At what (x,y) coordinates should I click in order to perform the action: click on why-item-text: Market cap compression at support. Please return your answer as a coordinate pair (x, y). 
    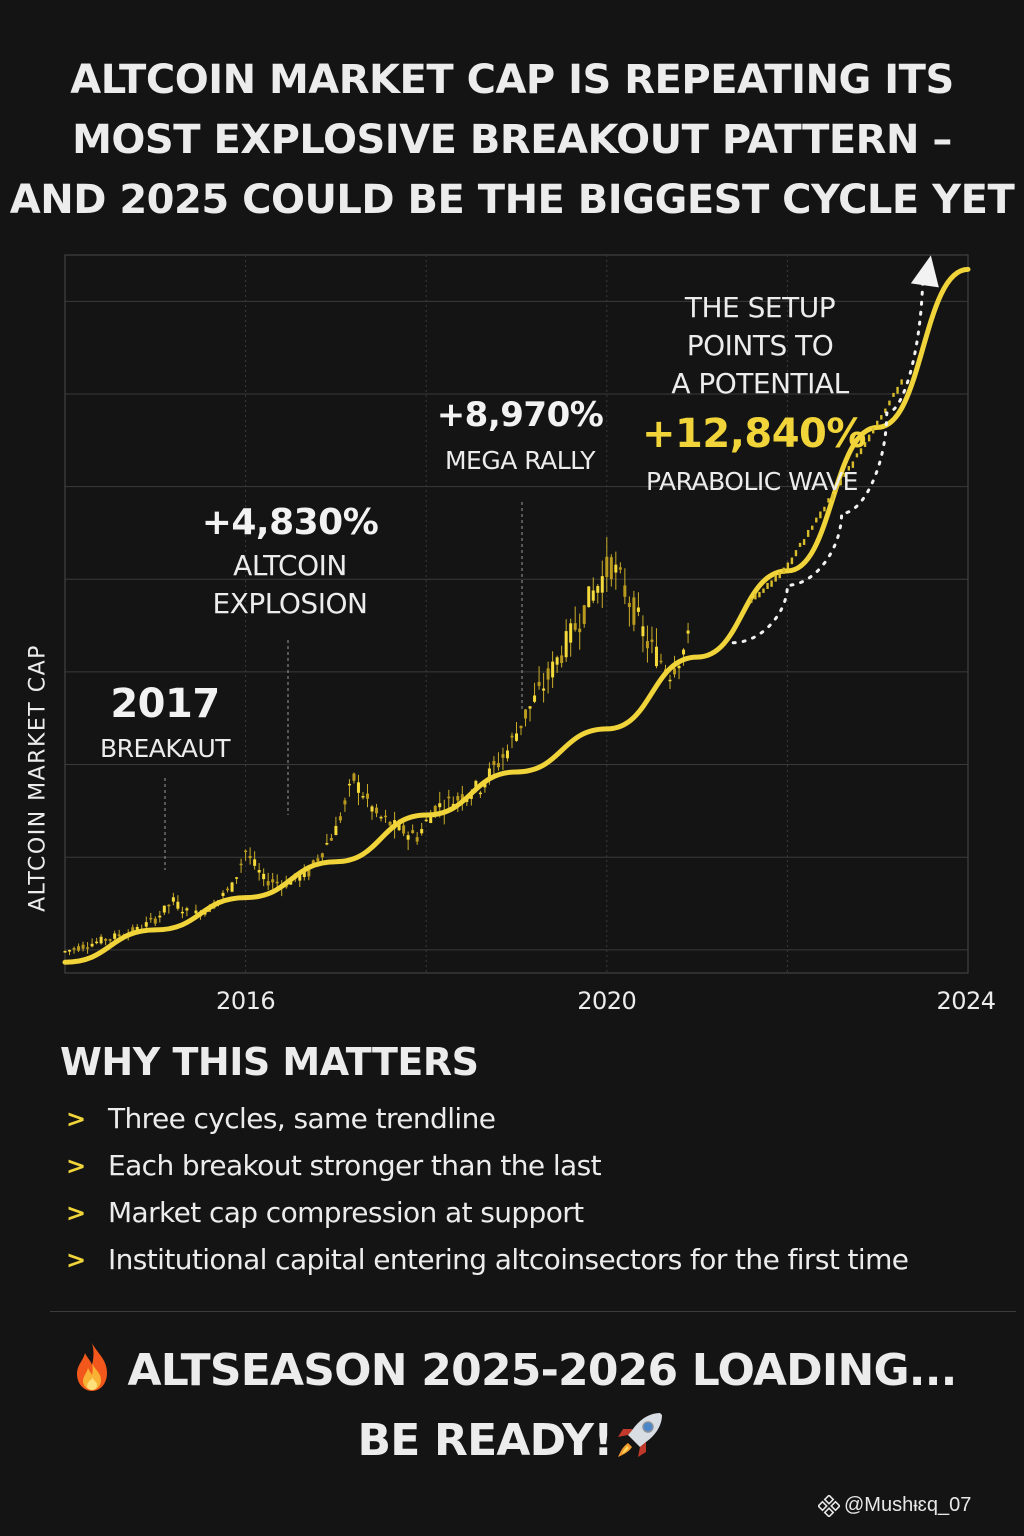
    Looking at the image, I should click on (346, 1212).